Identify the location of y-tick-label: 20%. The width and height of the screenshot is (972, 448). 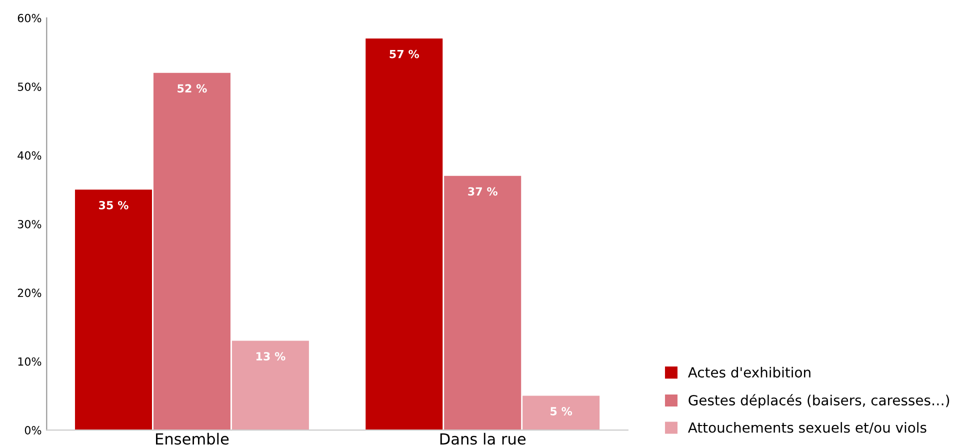
(30, 293).